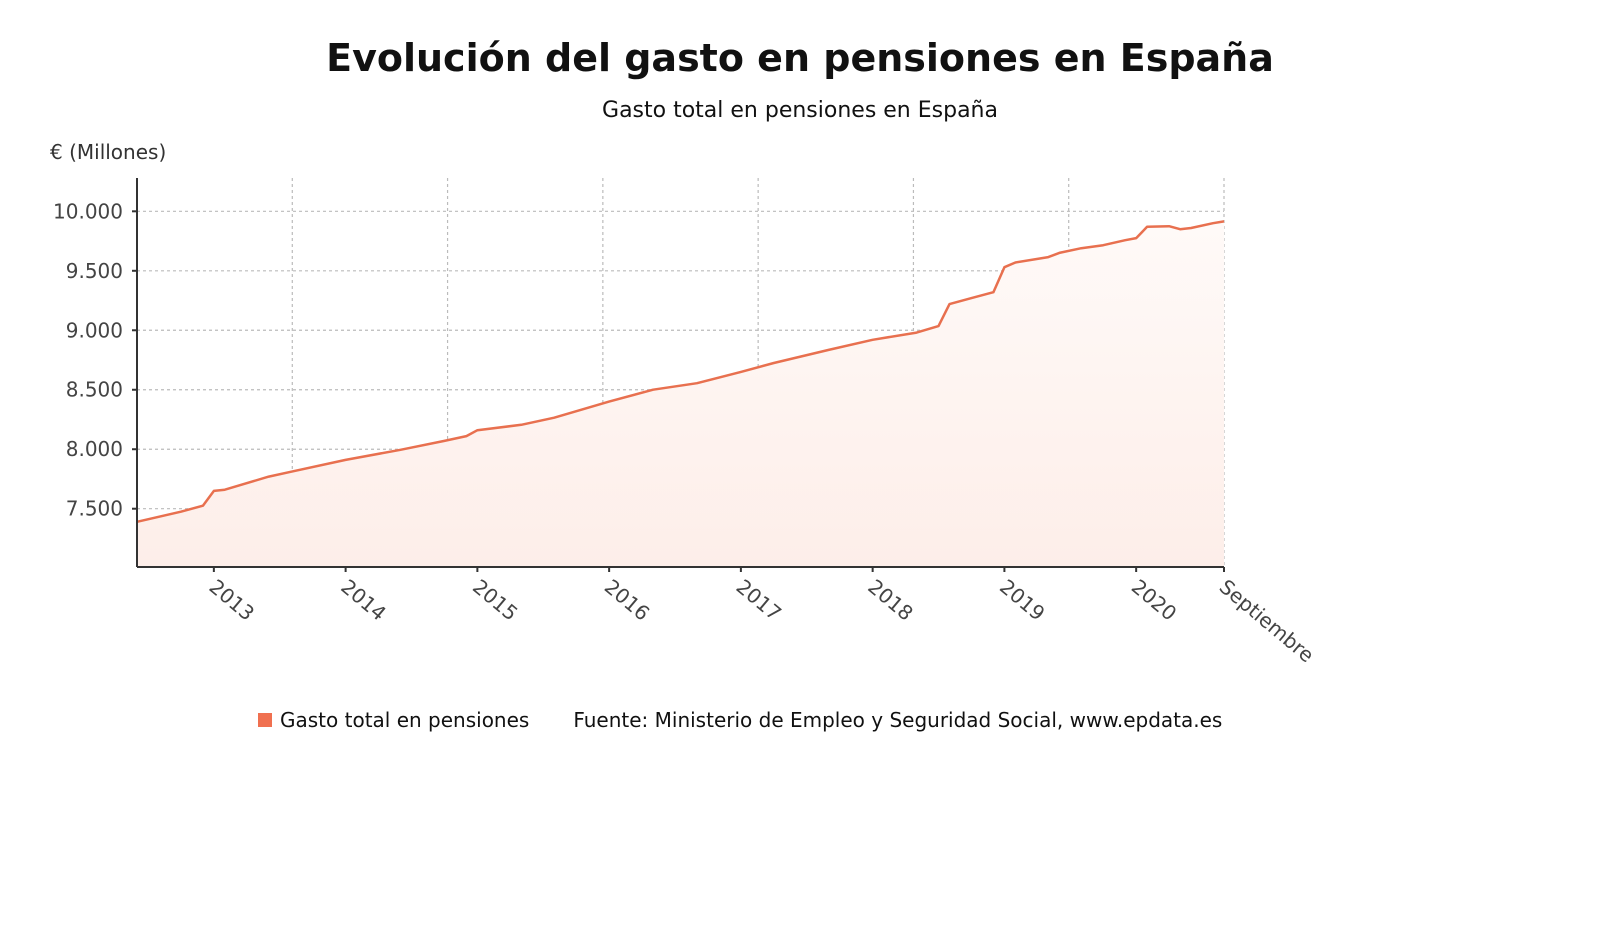  Describe the element at coordinates (405, 720) in the screenshot. I see `legend-label: Gasto total en pensiones` at that location.